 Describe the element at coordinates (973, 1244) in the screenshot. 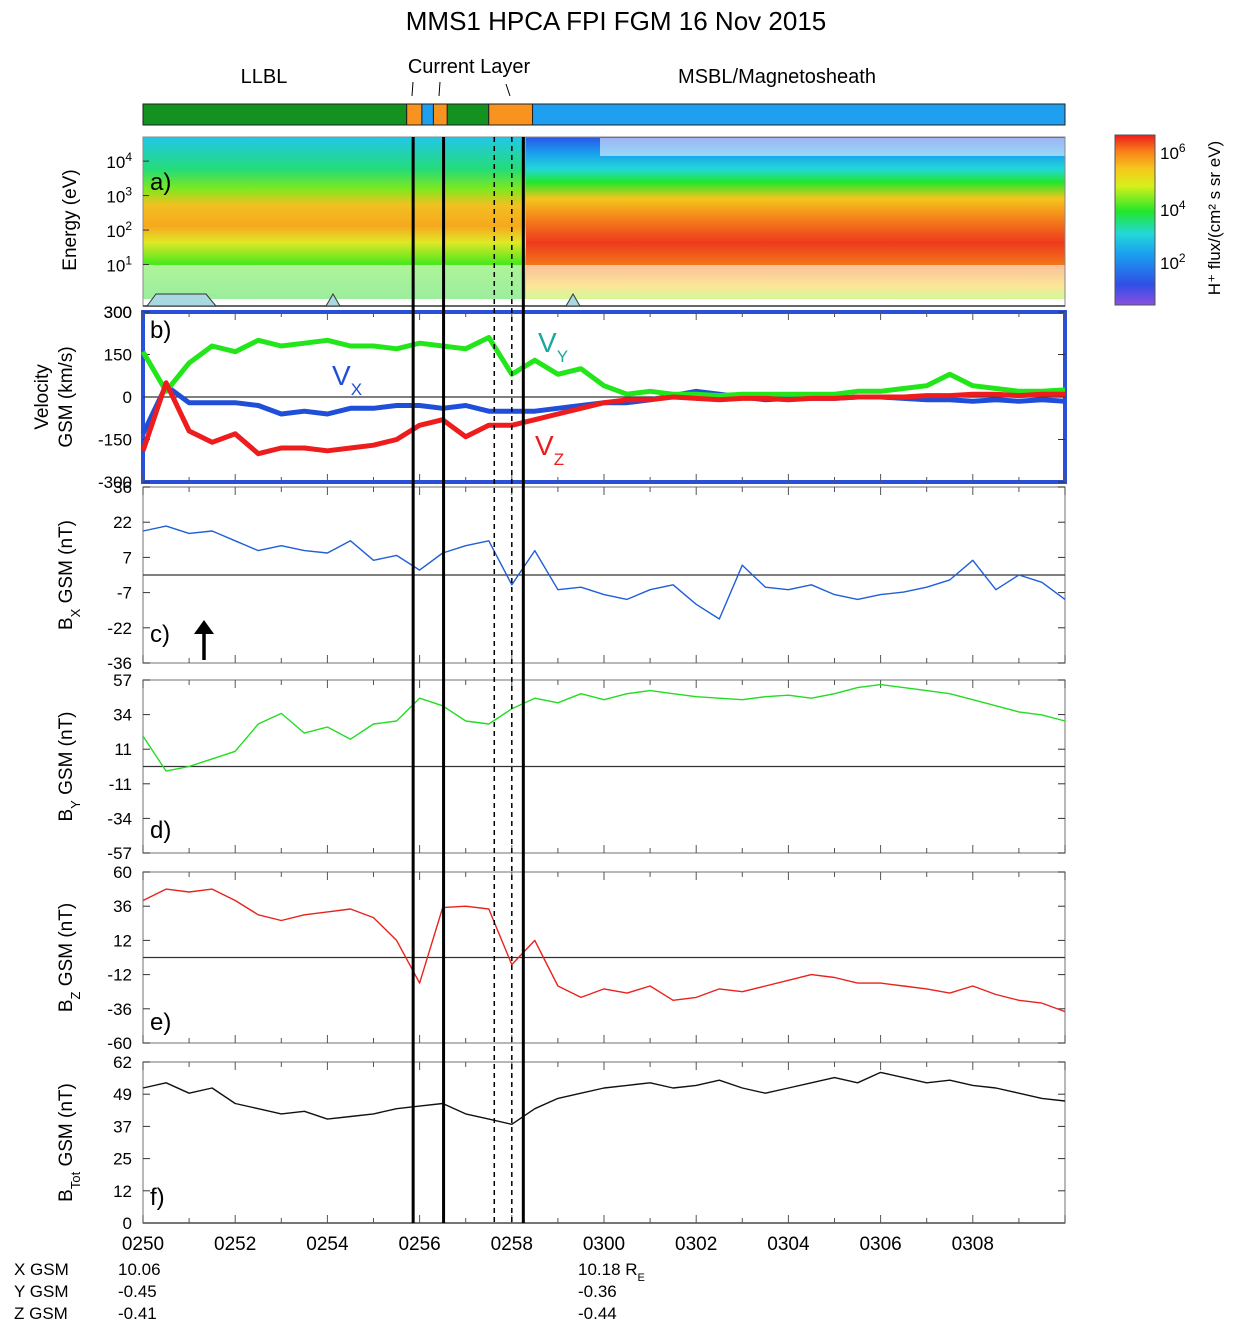

I see `xtick-label: 0308` at that location.